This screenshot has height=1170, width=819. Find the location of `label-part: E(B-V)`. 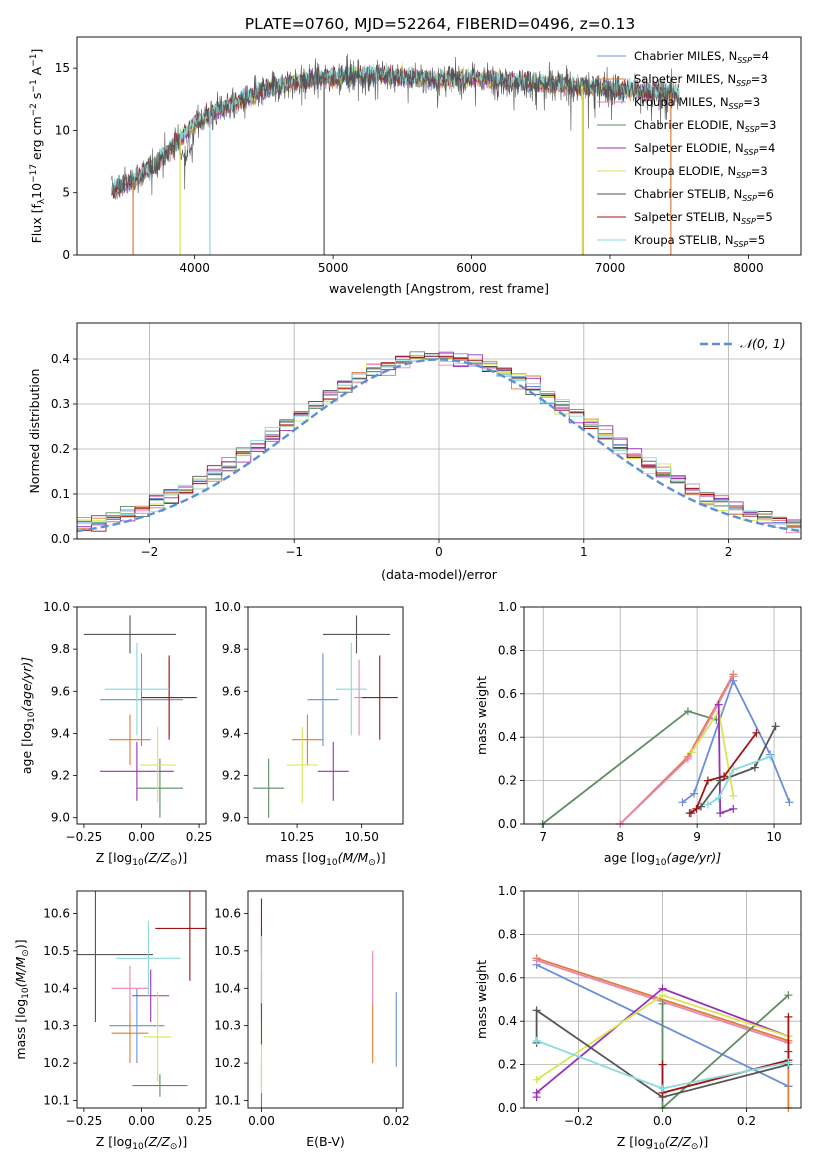

label-part: E(B-V) is located at coordinates (325, 1141).